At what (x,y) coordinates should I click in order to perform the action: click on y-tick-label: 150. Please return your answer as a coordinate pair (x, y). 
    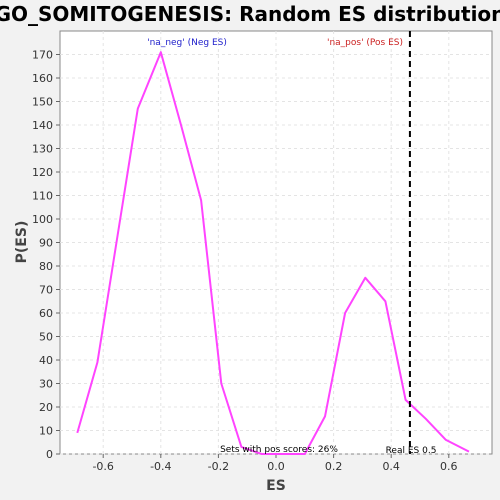
    Looking at the image, I should click on (42, 102).